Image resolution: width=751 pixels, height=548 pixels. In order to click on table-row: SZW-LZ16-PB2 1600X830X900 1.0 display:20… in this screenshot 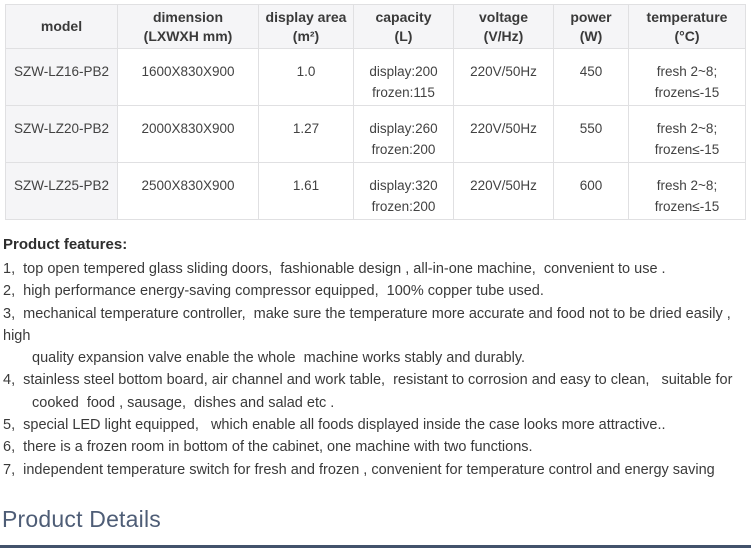, I will do `click(375, 77)`.